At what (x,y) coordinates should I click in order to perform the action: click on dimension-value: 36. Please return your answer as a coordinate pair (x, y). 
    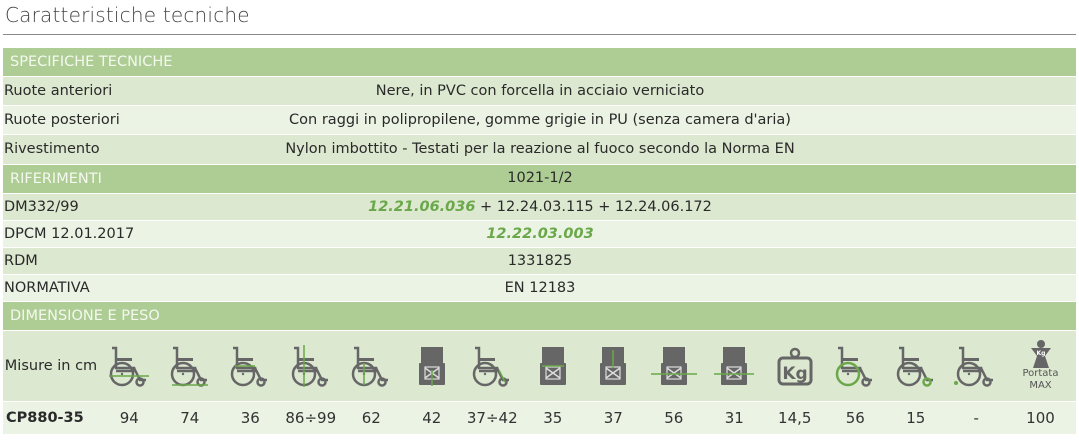
    Looking at the image, I should click on (250, 418).